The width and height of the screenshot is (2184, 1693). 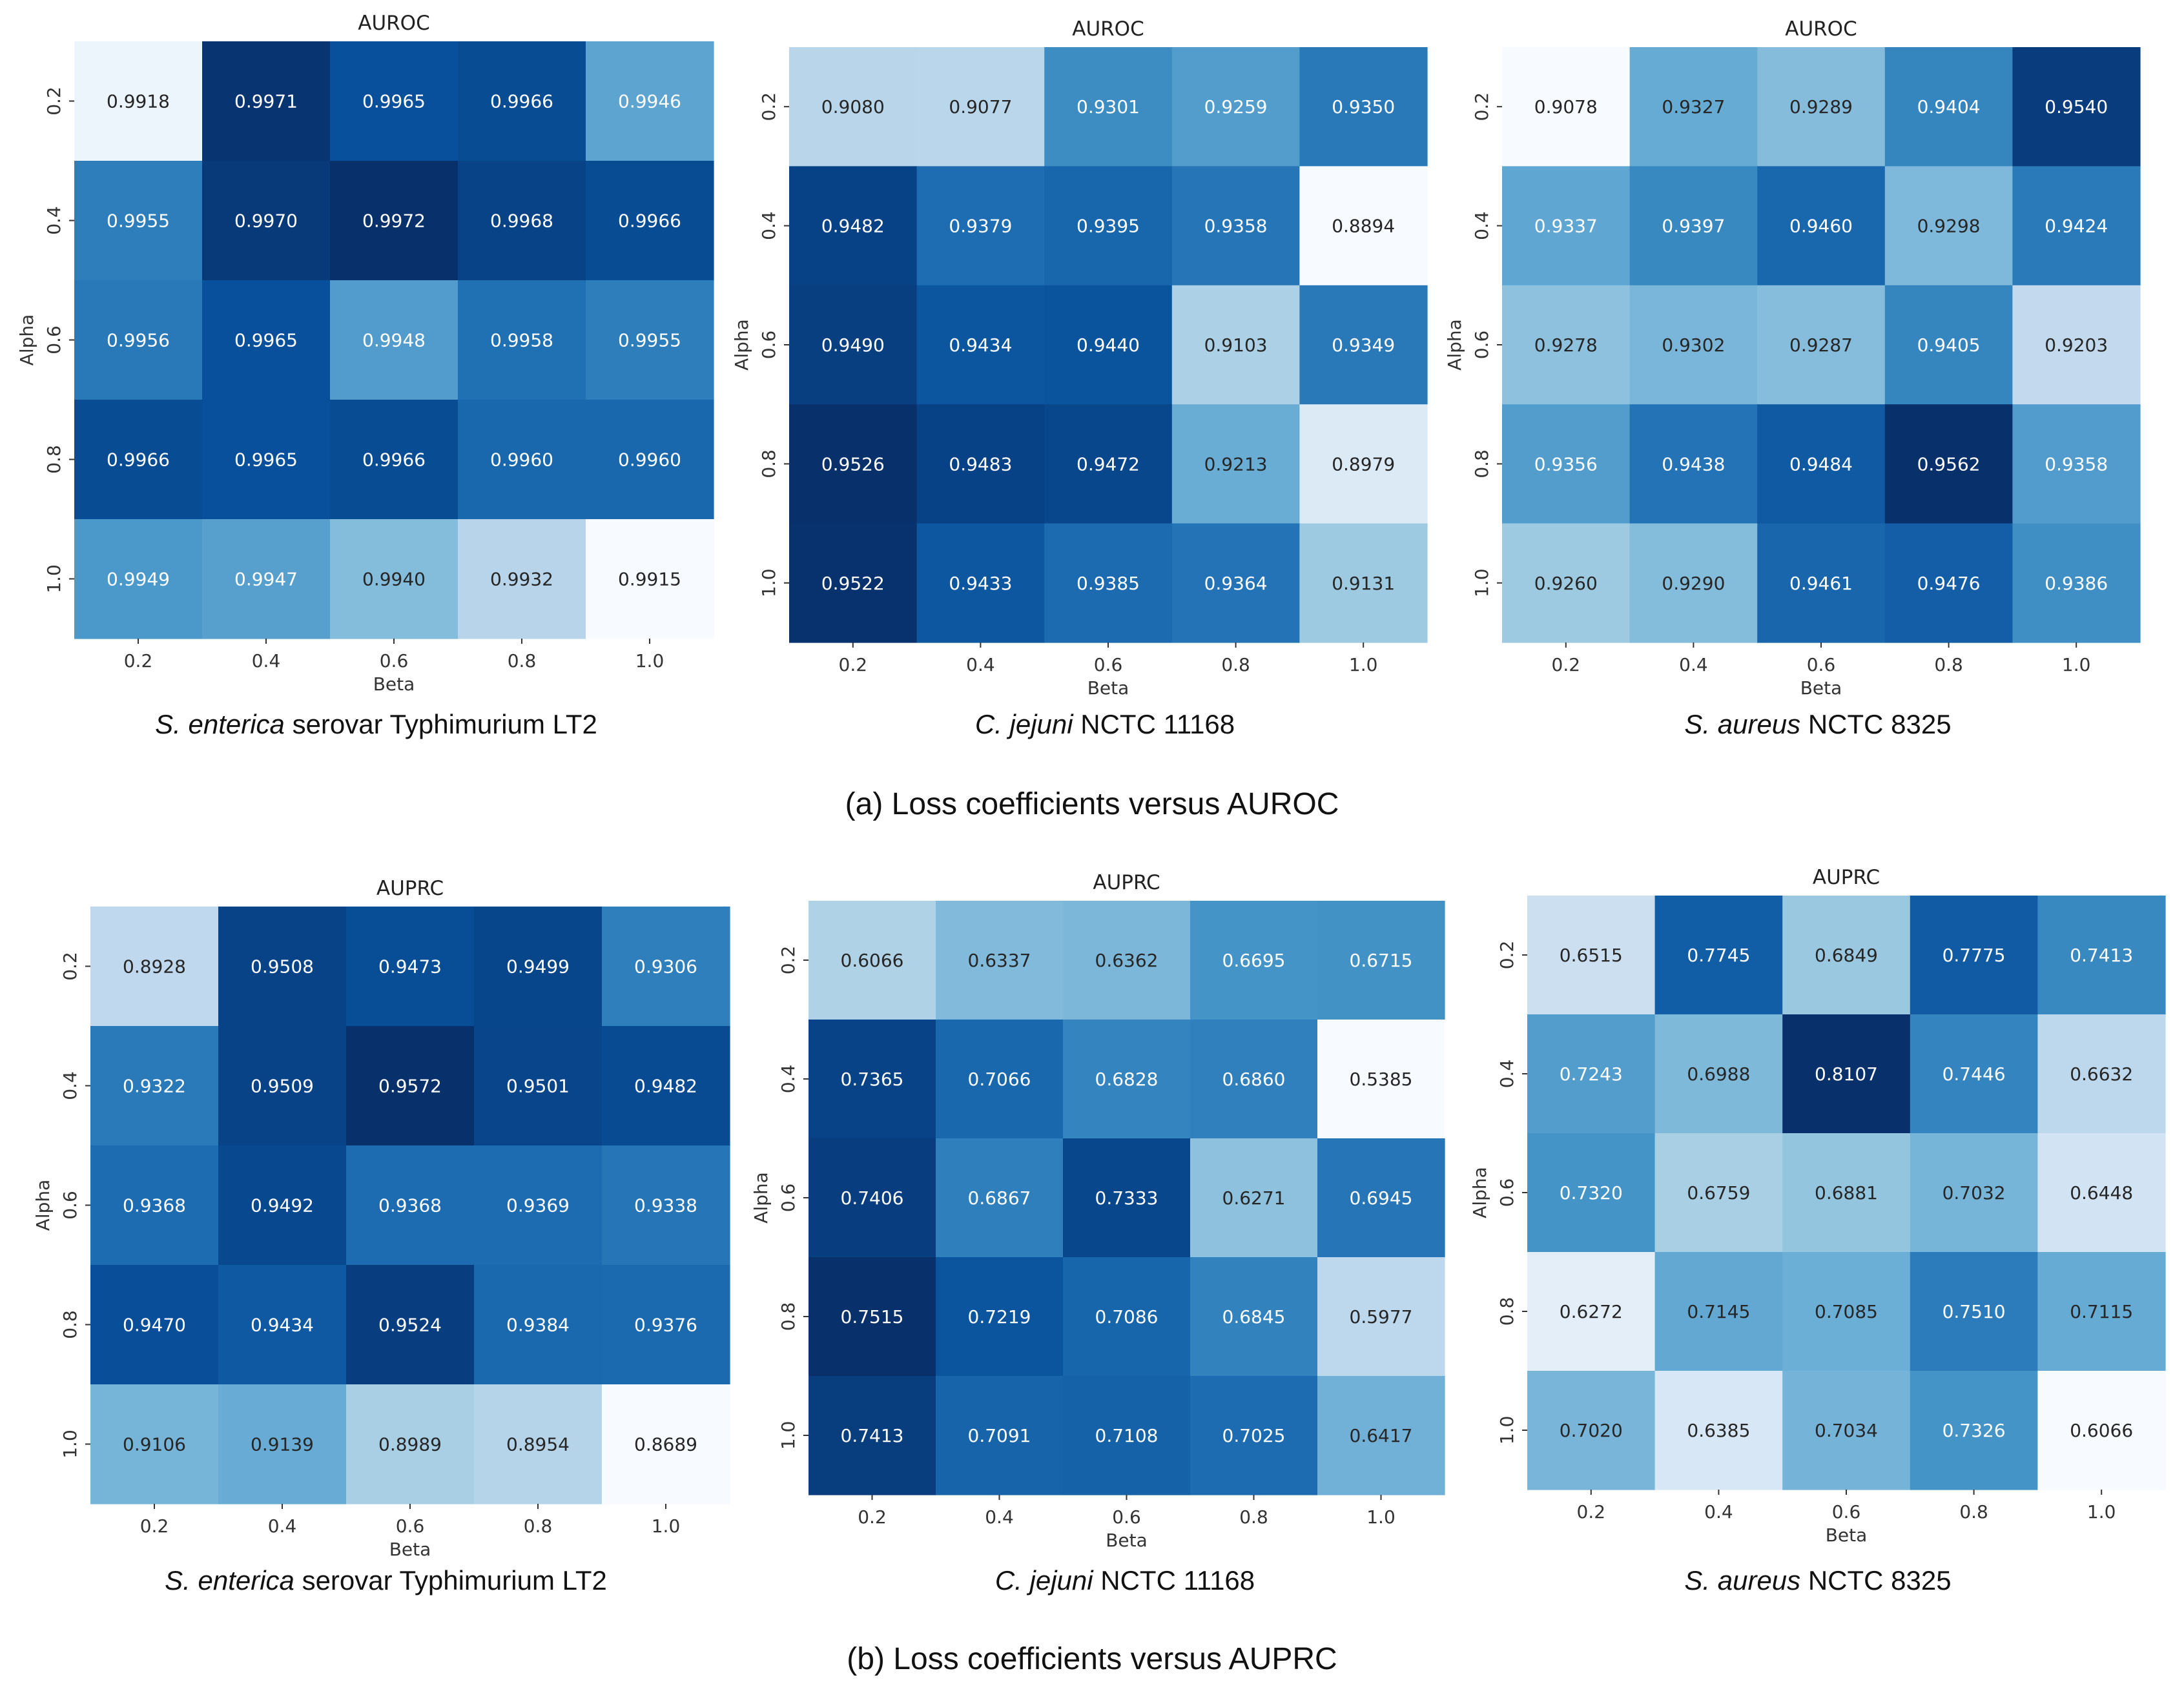 What do you see at coordinates (1126, 1517) in the screenshot?
I see `heatmap-5-xtick-label: 0.6` at bounding box center [1126, 1517].